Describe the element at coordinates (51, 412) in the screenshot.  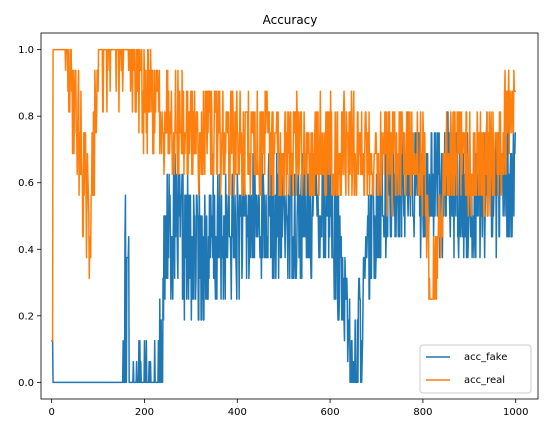
I see `x-tick-label-0: 0` at that location.